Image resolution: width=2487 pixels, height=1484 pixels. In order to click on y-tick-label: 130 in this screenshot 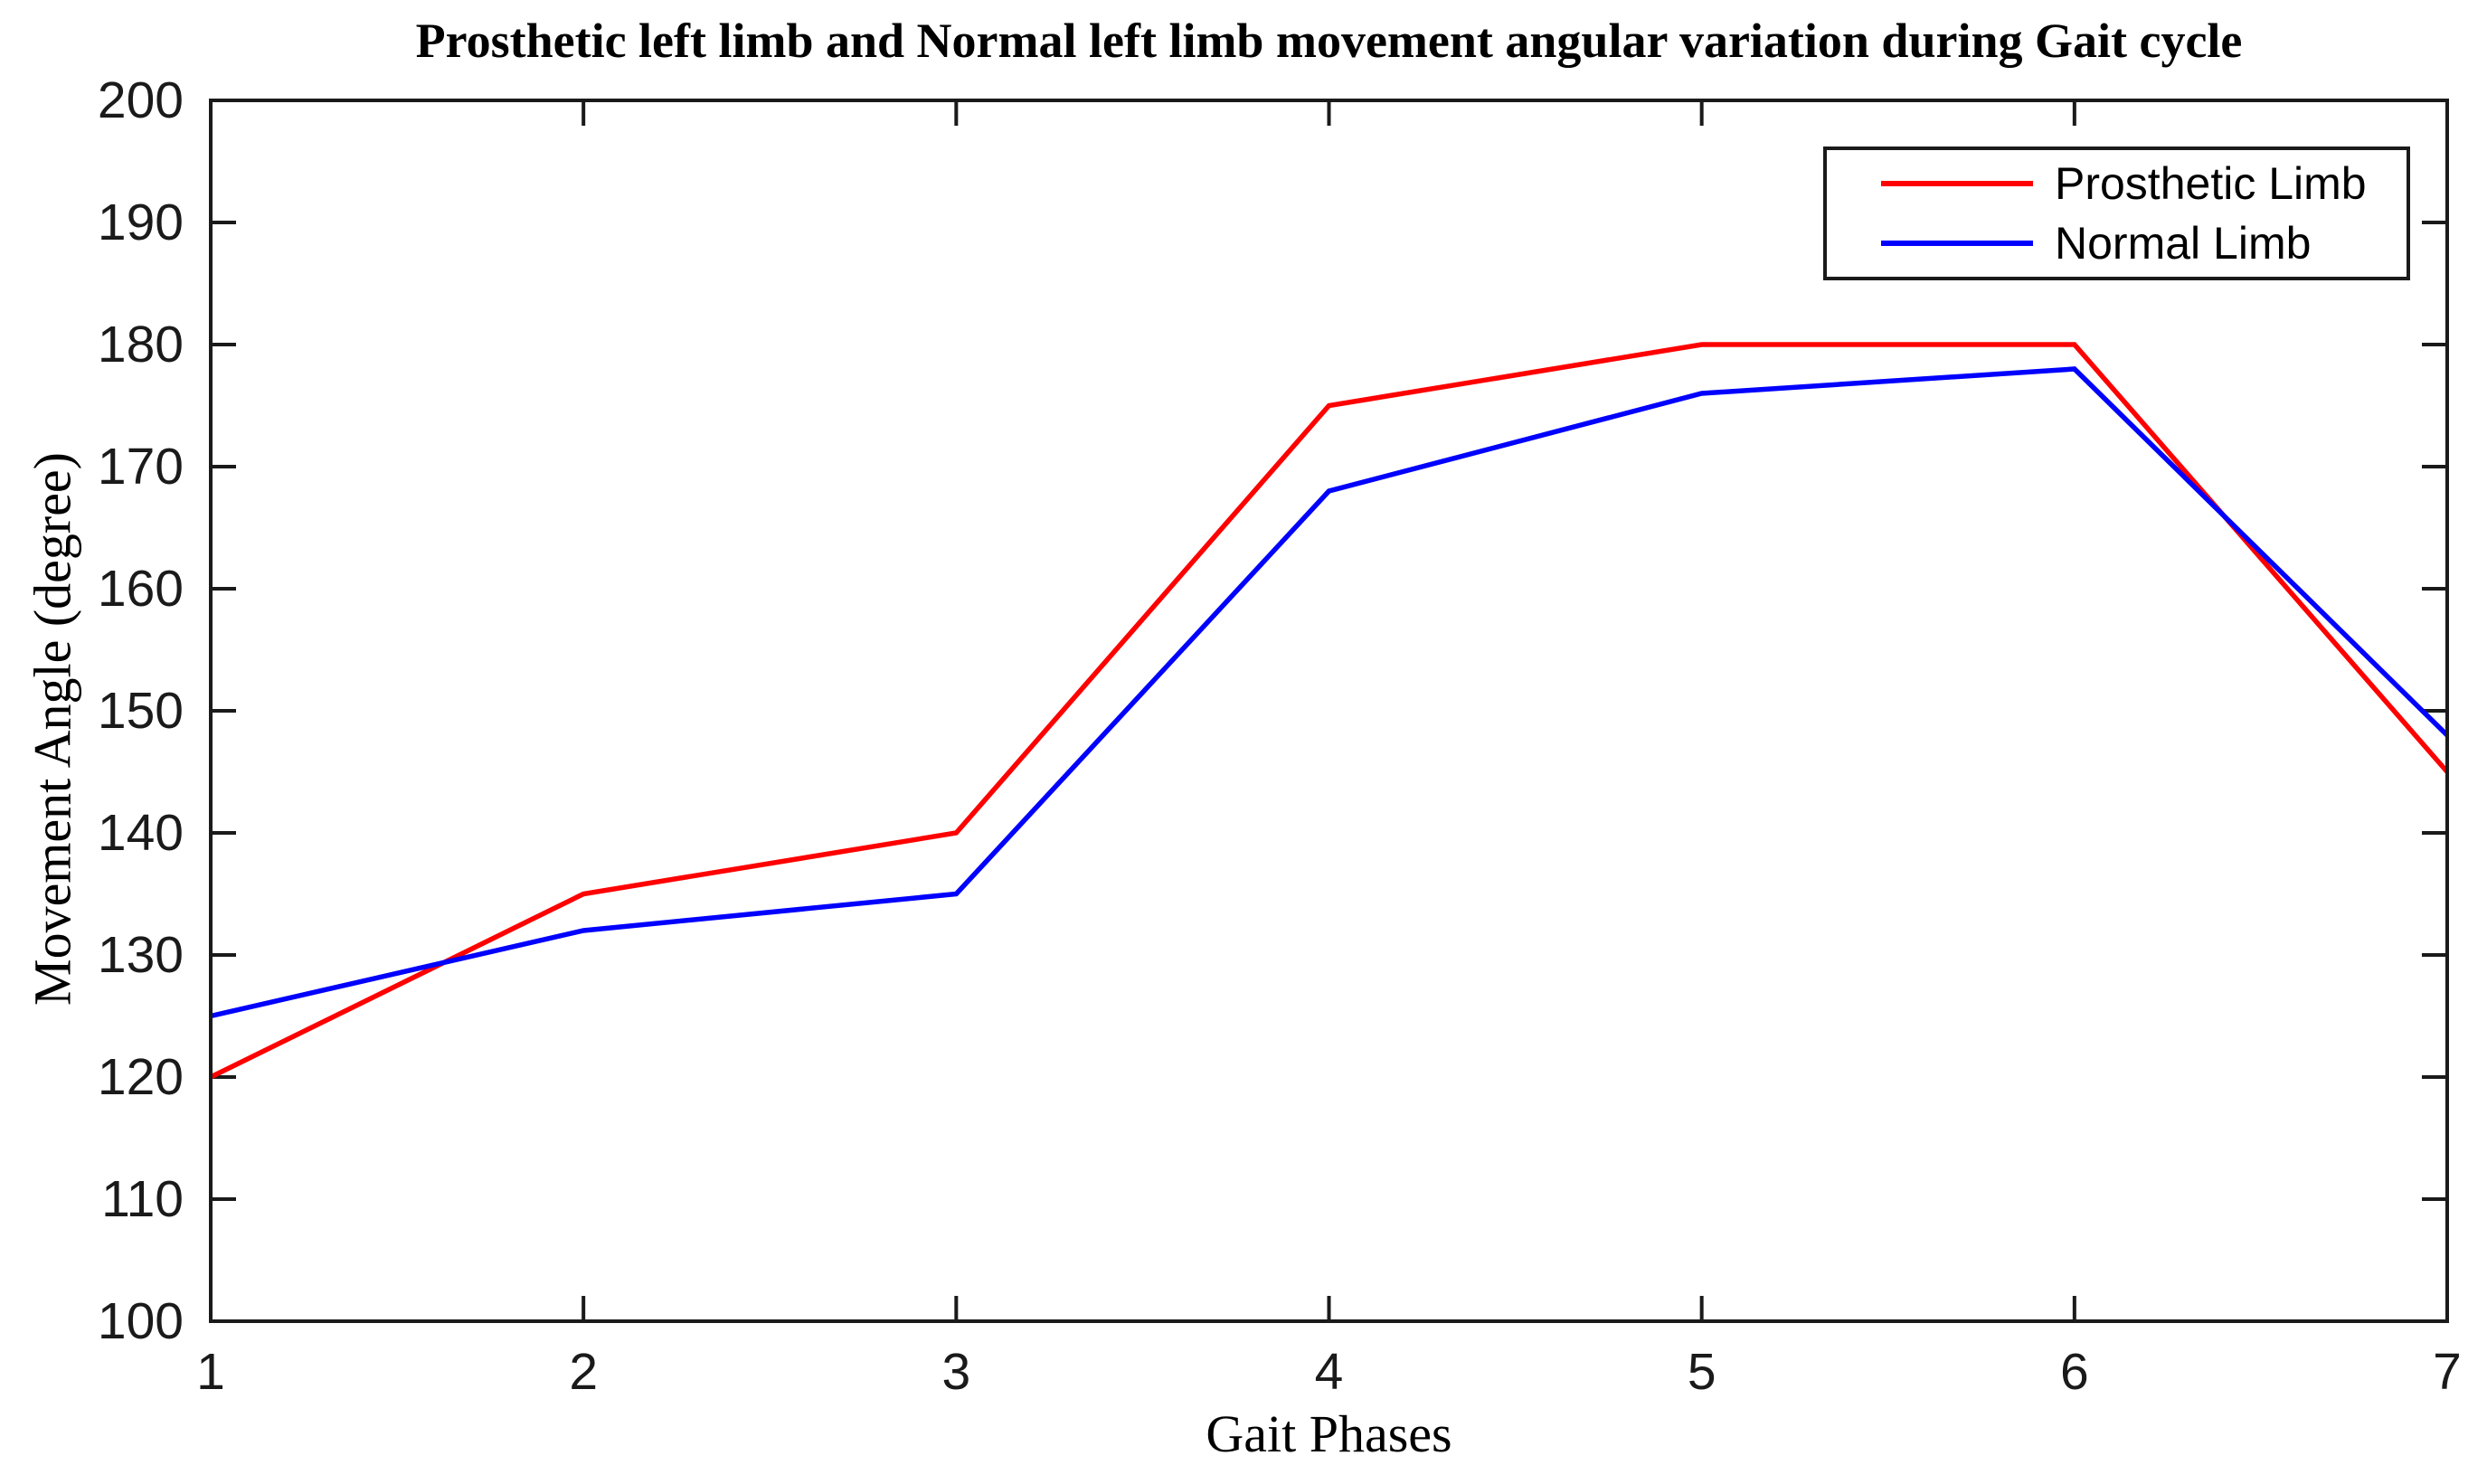, I will do `click(141, 955)`.